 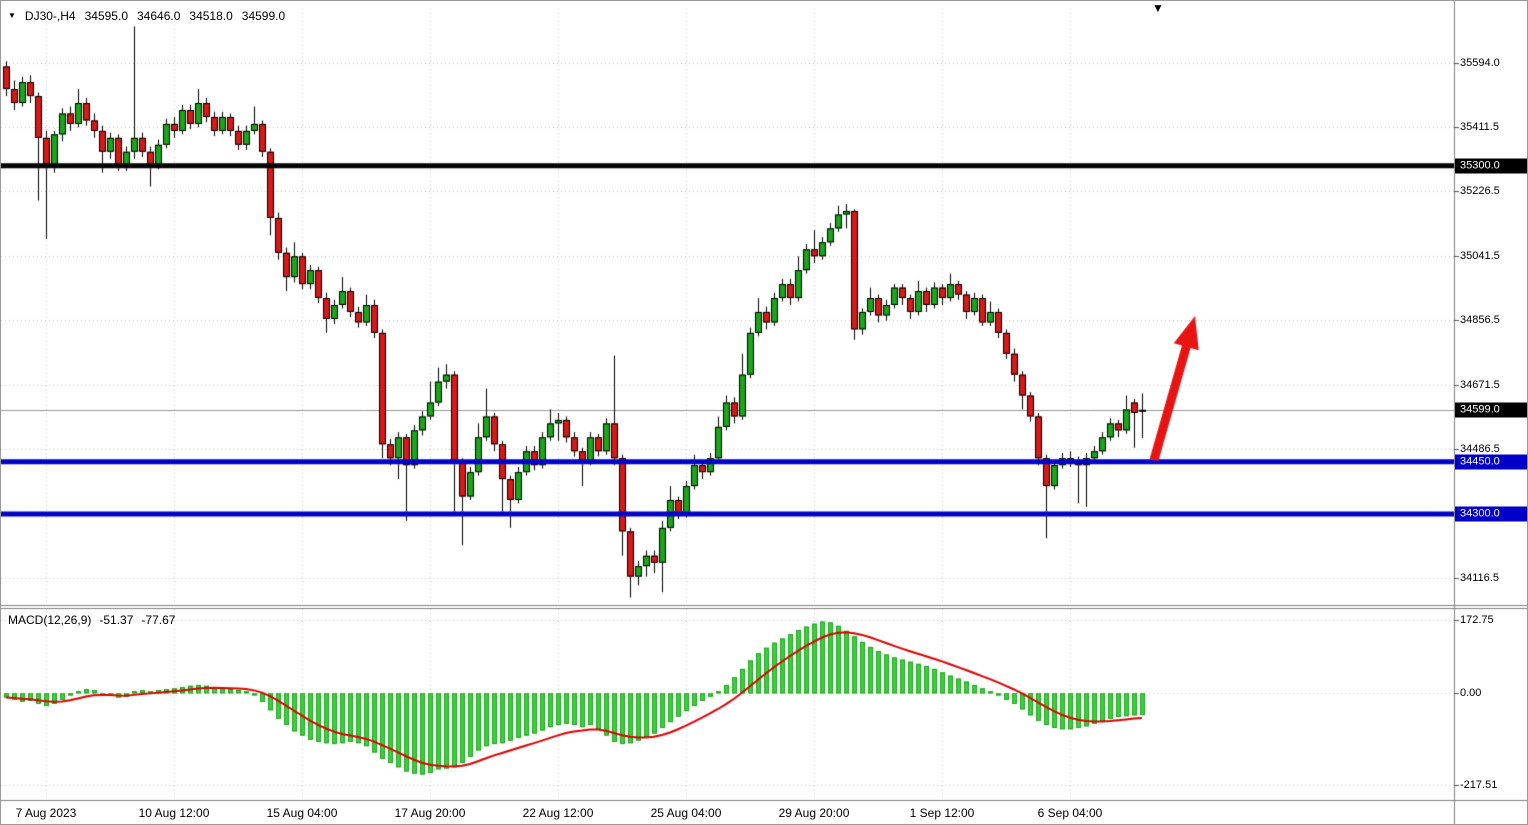 What do you see at coordinates (50, 16) in the screenshot?
I see `symbol-timeframe-label: DJ30-,H4` at bounding box center [50, 16].